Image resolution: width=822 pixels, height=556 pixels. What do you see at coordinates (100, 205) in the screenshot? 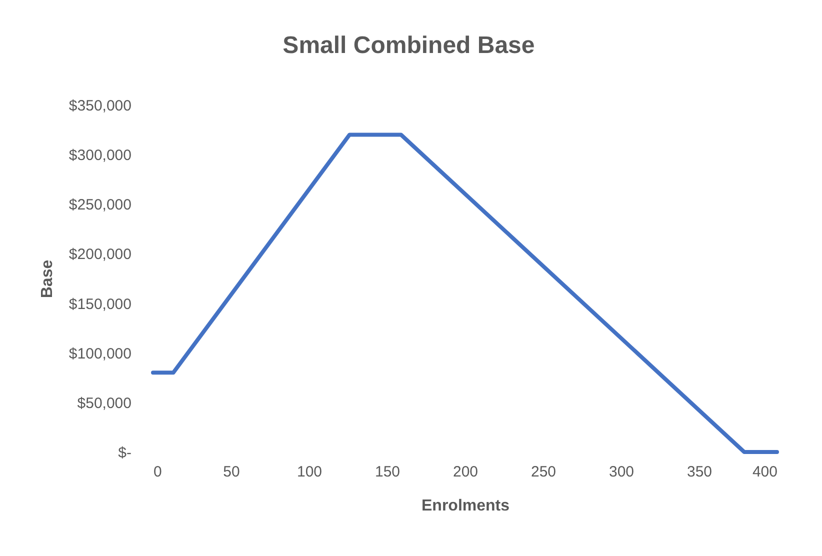
I see `y-tick-label: $250,000` at bounding box center [100, 205].